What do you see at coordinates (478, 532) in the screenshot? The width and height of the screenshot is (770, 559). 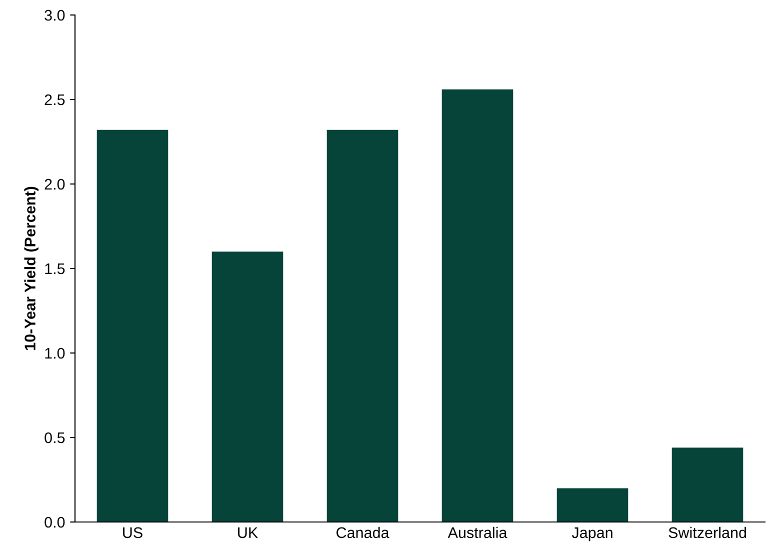 I see `x-tick-label: Australia` at bounding box center [478, 532].